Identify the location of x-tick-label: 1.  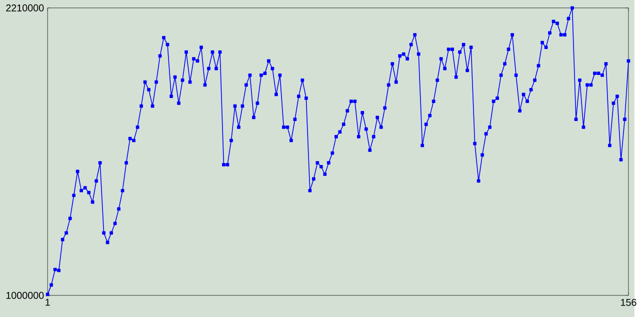
(48, 302).